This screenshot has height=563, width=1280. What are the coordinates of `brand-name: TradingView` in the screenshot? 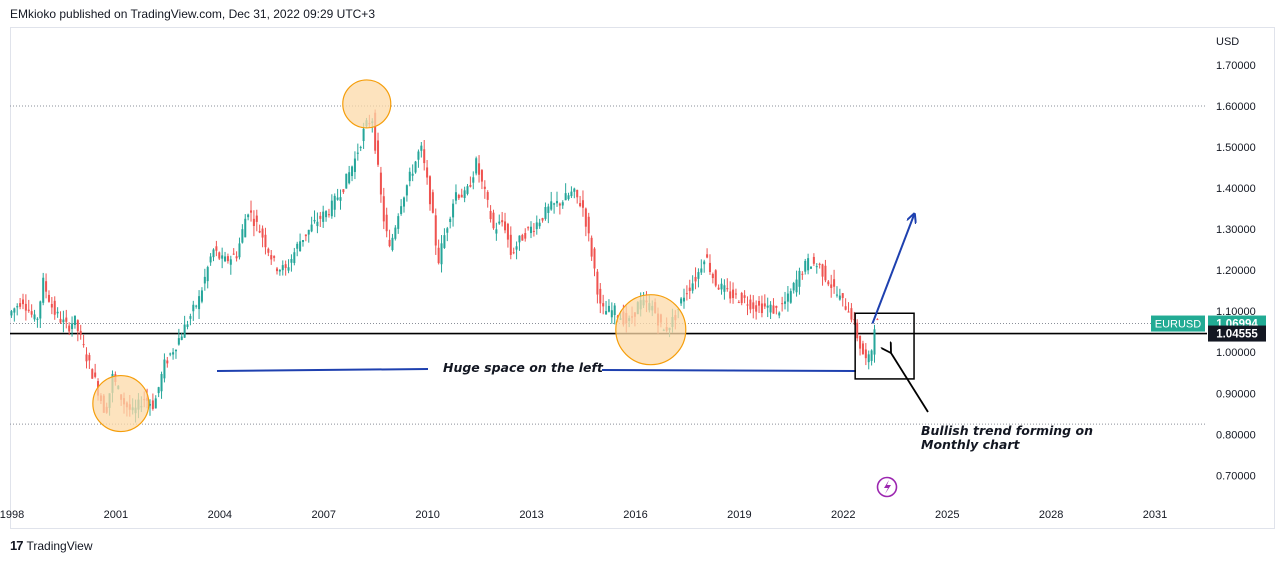 It's located at (59, 545).